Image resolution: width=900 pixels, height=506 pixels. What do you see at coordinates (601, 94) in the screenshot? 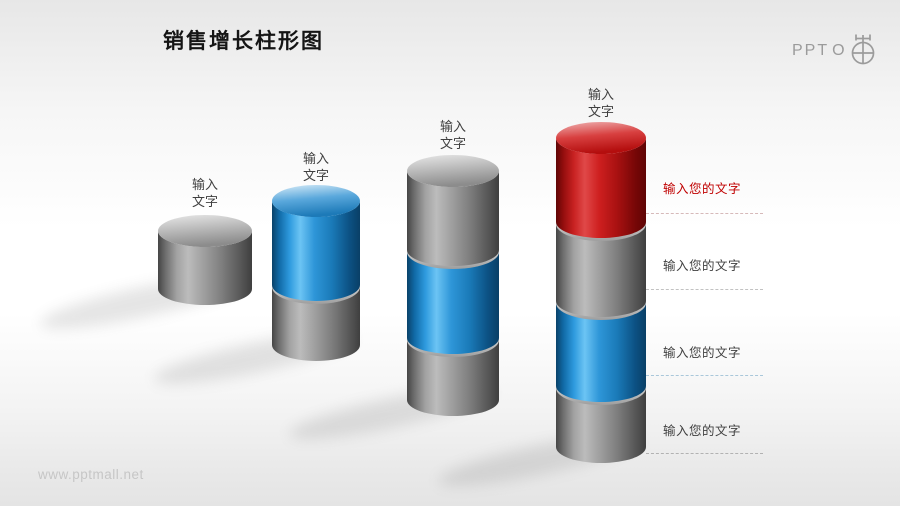
I see `column-label-4-line1: 输入` at bounding box center [601, 94].